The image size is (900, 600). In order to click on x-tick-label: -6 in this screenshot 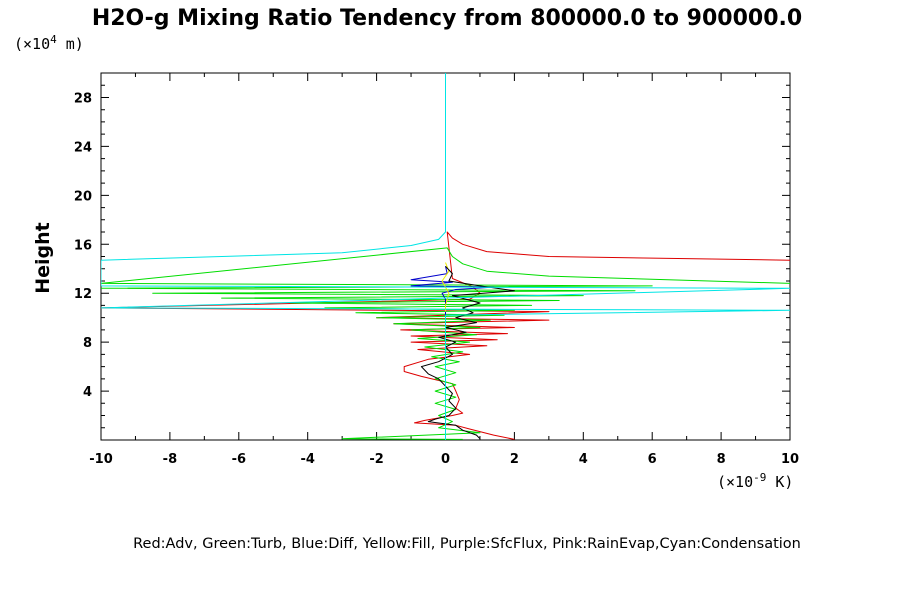, I will do `click(239, 459)`.